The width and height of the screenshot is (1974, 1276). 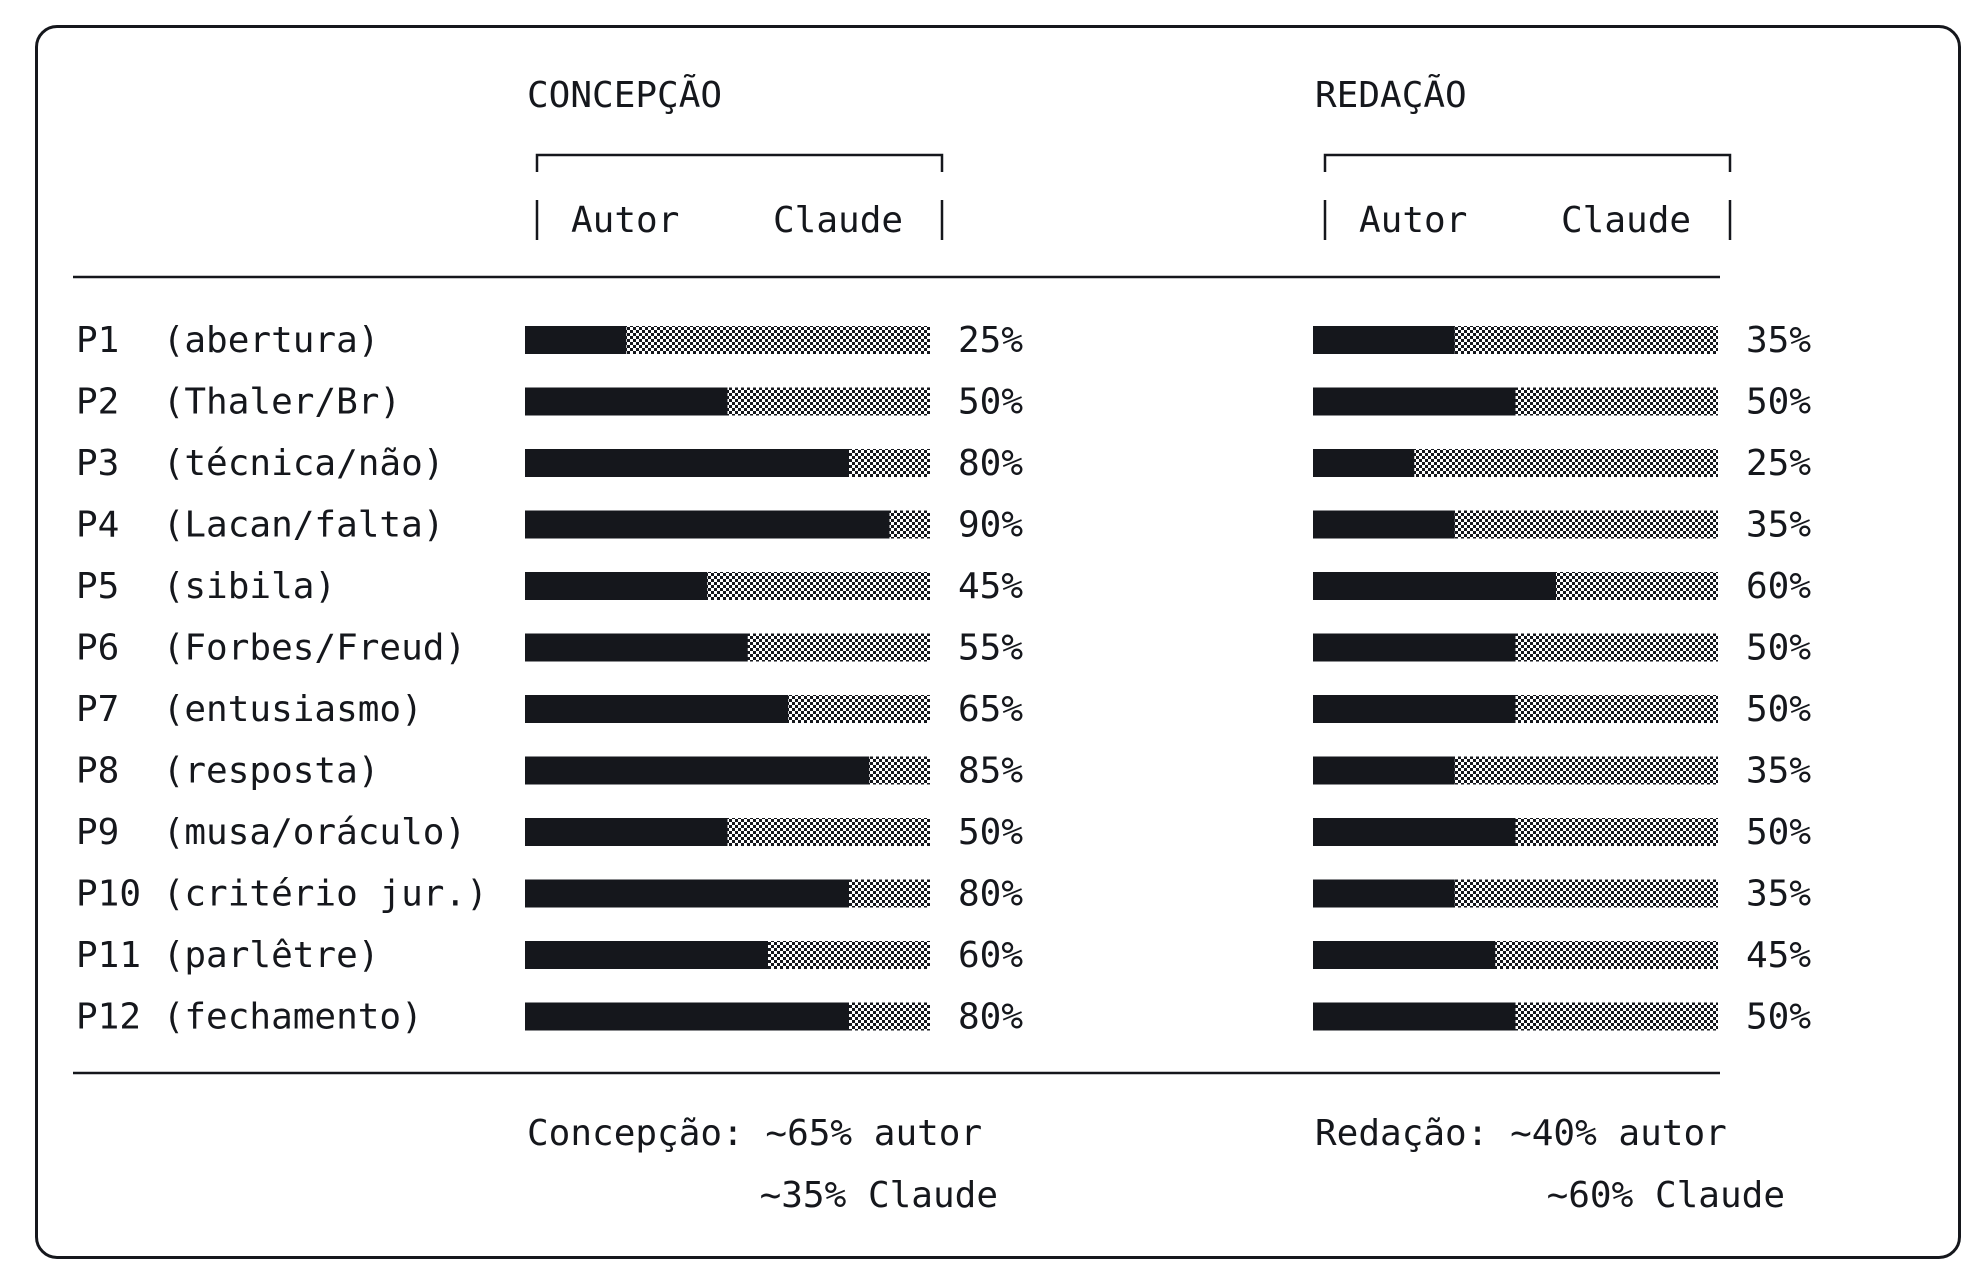 I want to click on category-label-6: P6 (Forbes/Freud), so click(x=271, y=648).